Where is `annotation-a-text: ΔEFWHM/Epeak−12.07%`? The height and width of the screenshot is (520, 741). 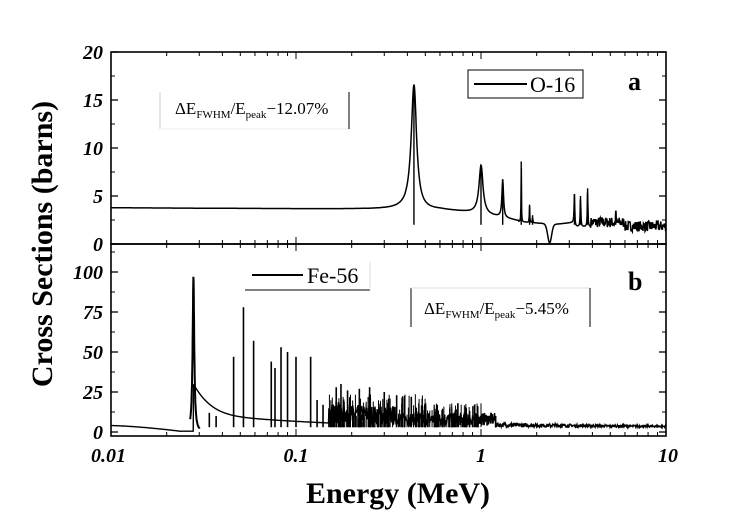 annotation-a-text: ΔEFWHM/Epeak−12.07% is located at coordinates (251, 110).